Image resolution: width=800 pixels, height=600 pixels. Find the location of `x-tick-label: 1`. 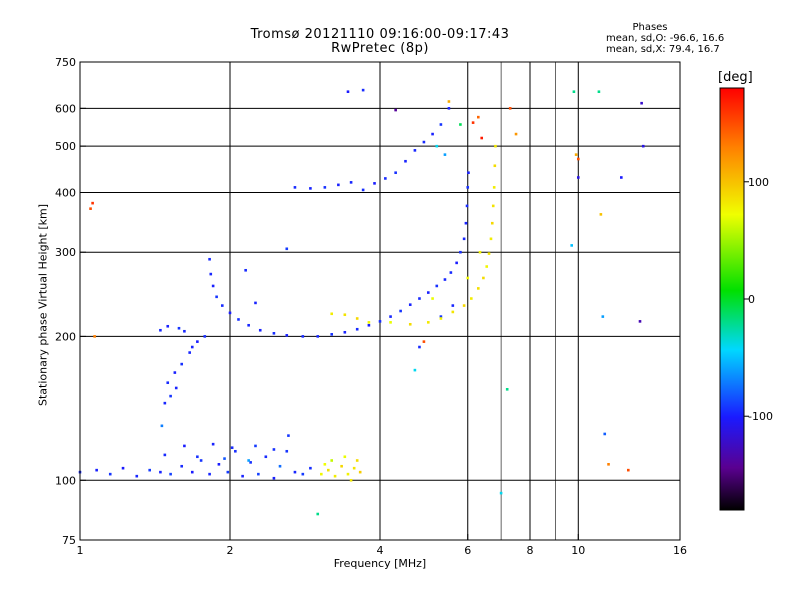

x-tick-label: 1 is located at coordinates (80, 550).